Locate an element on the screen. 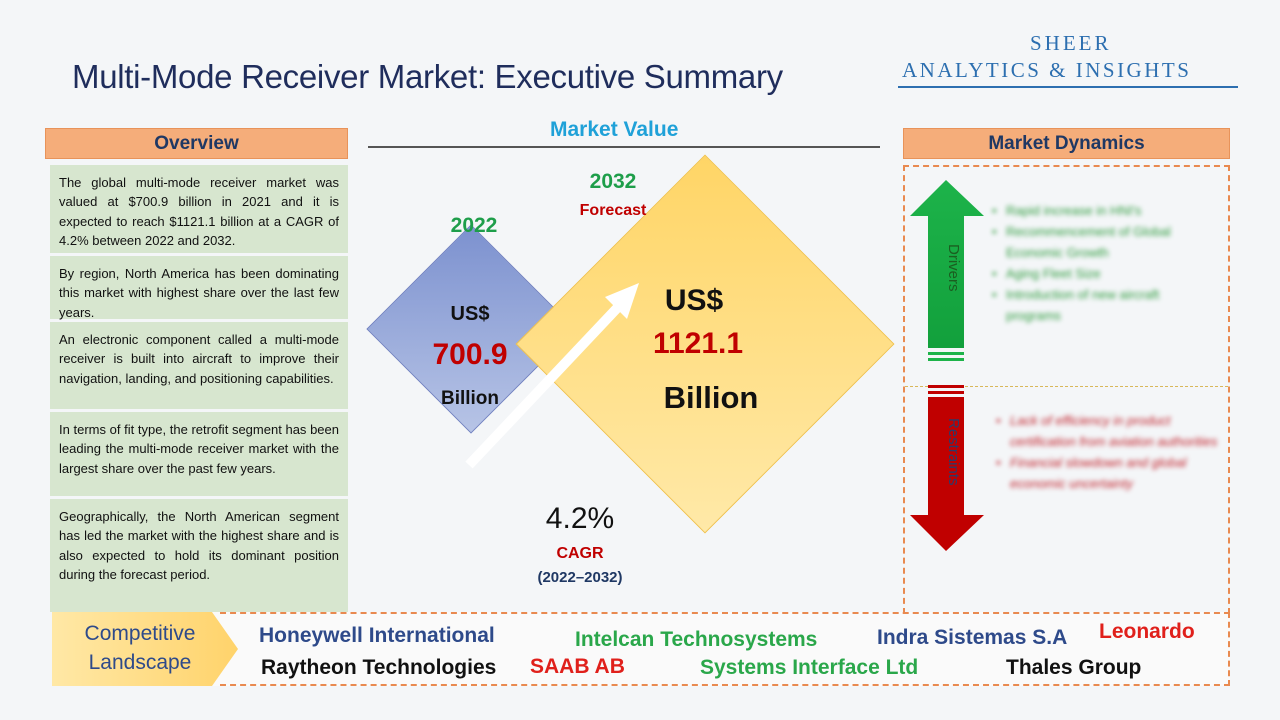  restraints-arrow-icon is located at coordinates (947, 468).